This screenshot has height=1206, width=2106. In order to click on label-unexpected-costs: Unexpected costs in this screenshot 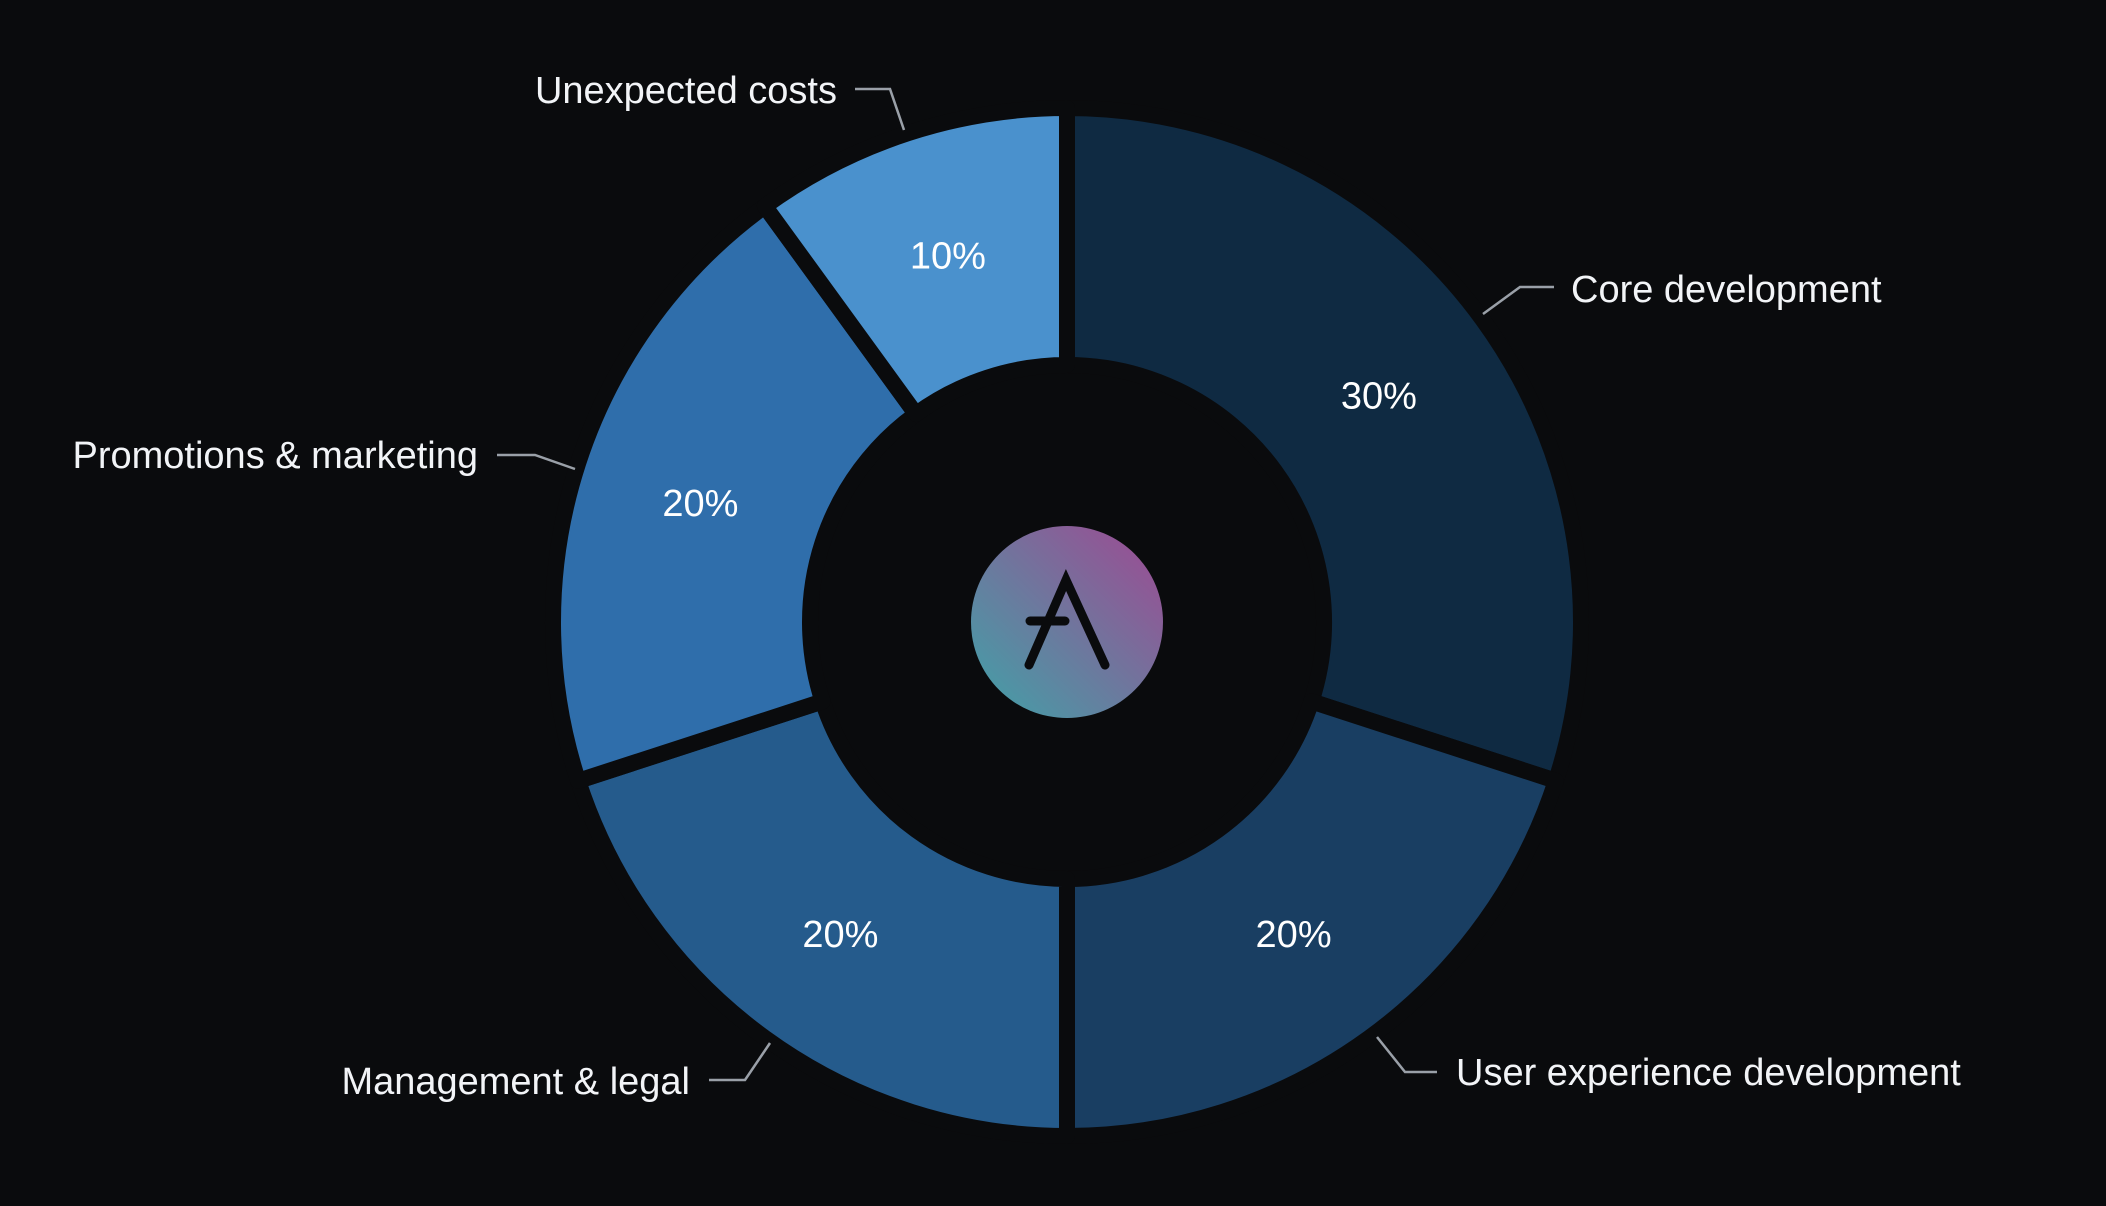, I will do `click(686, 91)`.